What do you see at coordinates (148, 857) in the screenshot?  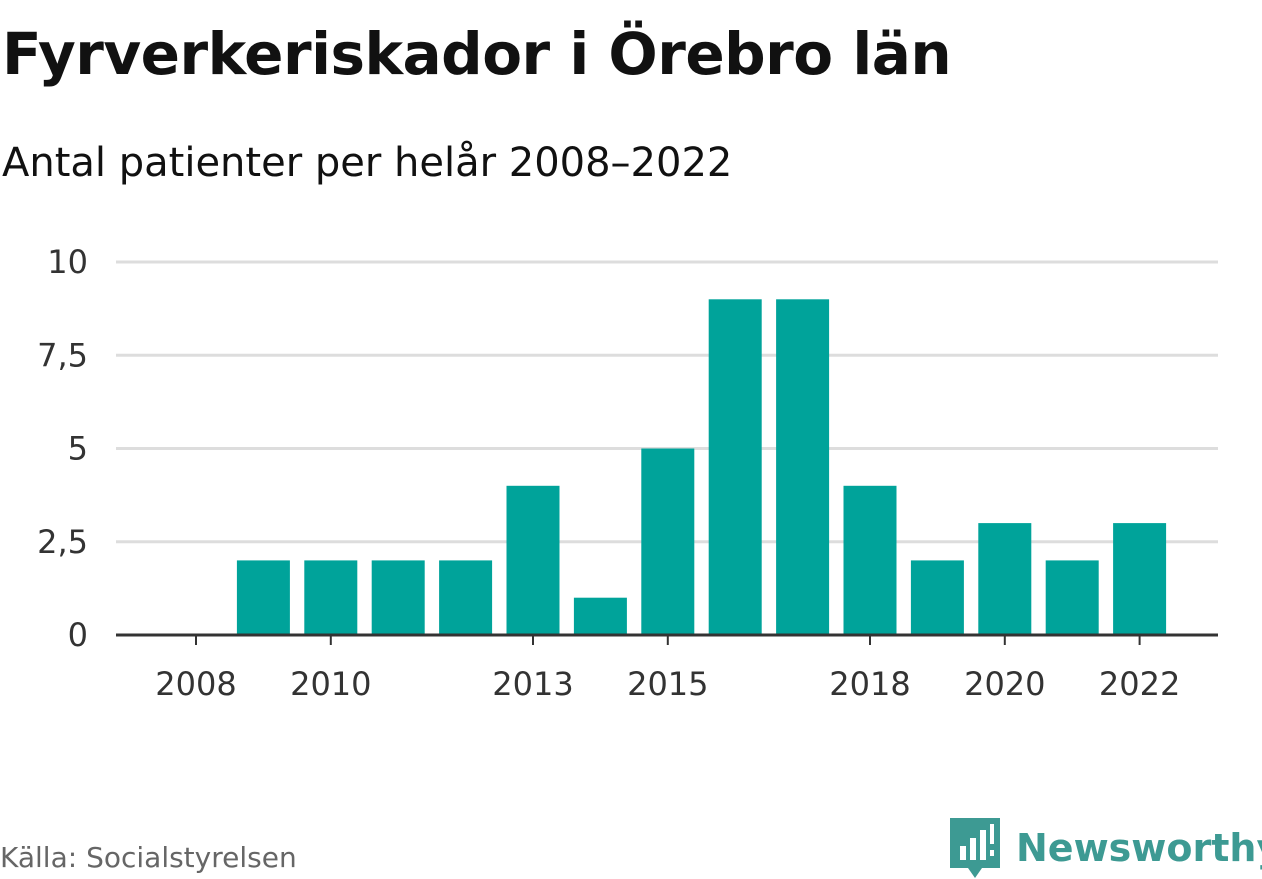 I see `source-note: Källa: Socialstyrelsen` at bounding box center [148, 857].